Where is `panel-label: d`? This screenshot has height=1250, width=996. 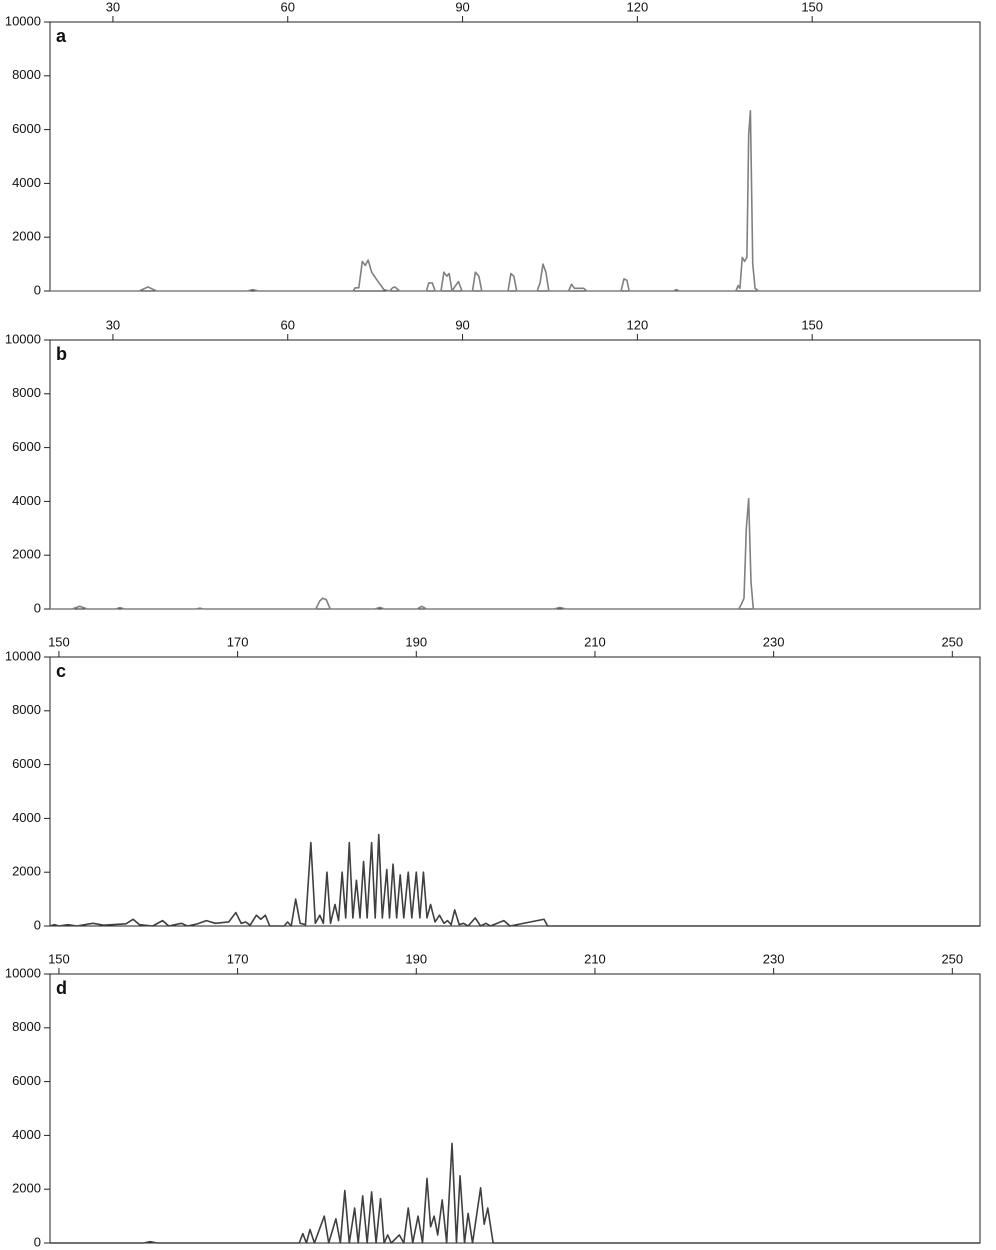
panel-label: d is located at coordinates (61, 988).